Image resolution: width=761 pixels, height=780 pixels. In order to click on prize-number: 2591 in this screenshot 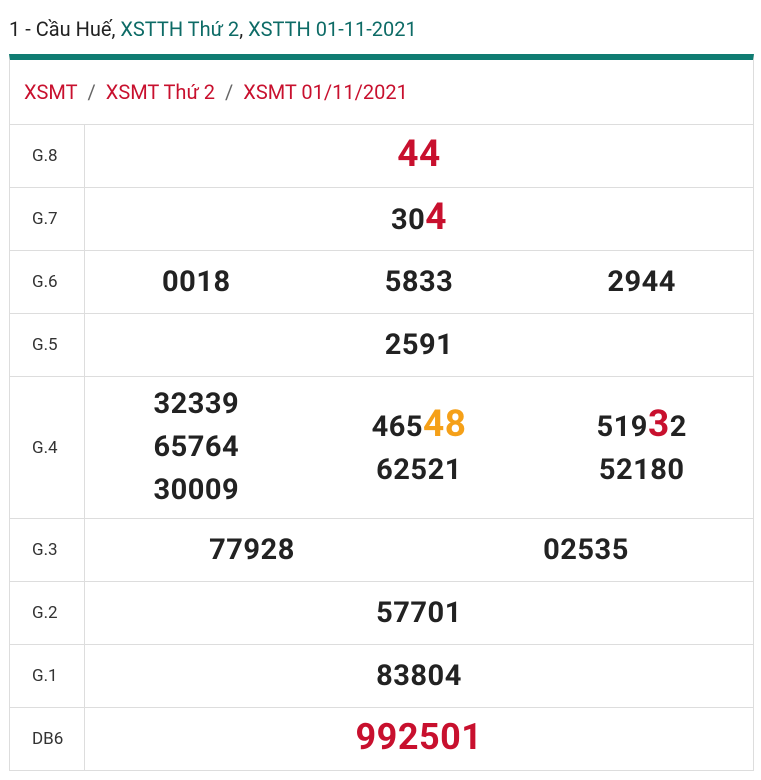, I will do `click(419, 345)`.